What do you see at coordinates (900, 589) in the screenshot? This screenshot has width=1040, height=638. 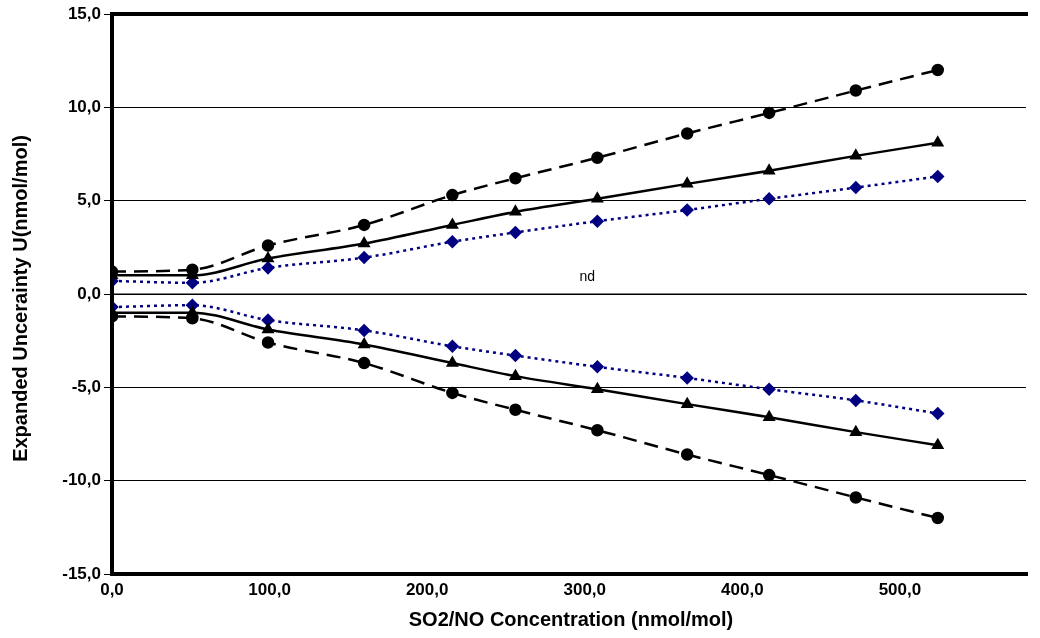 I see `x-tick-label: 500,0` at bounding box center [900, 589].